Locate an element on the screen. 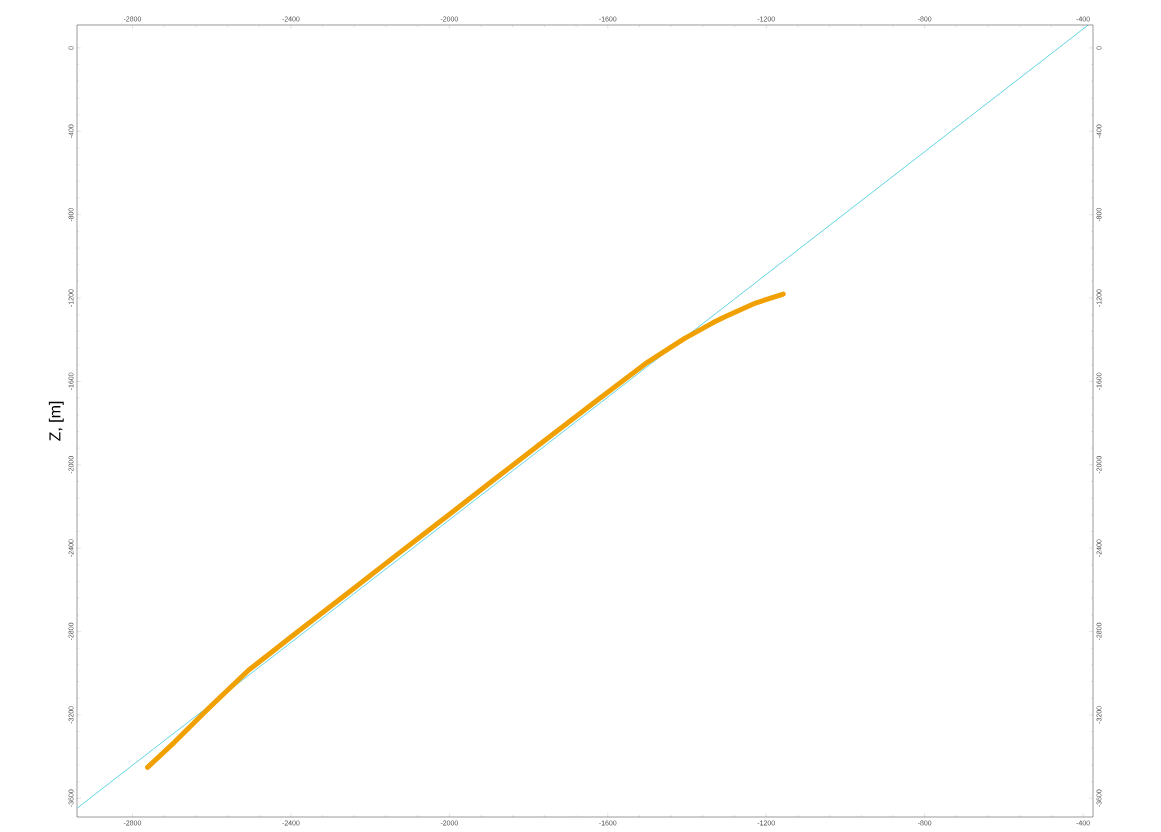 Image resolution: width=1161 pixels, height=832 pixels. y-axis-title: Z, [m] is located at coordinates (56, 421).